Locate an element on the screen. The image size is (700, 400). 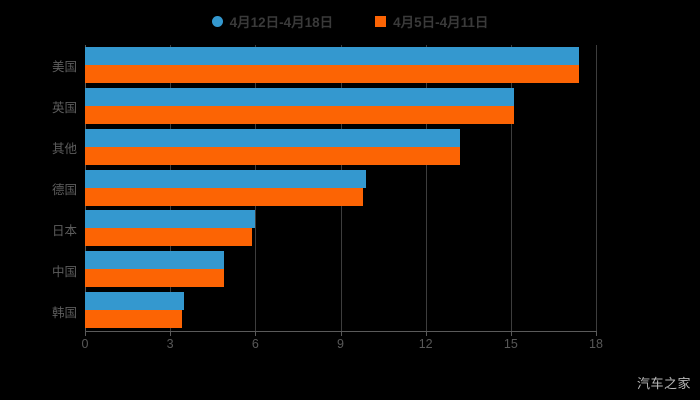
legend-label: 4月12日-4月18日 is located at coordinates (281, 22).